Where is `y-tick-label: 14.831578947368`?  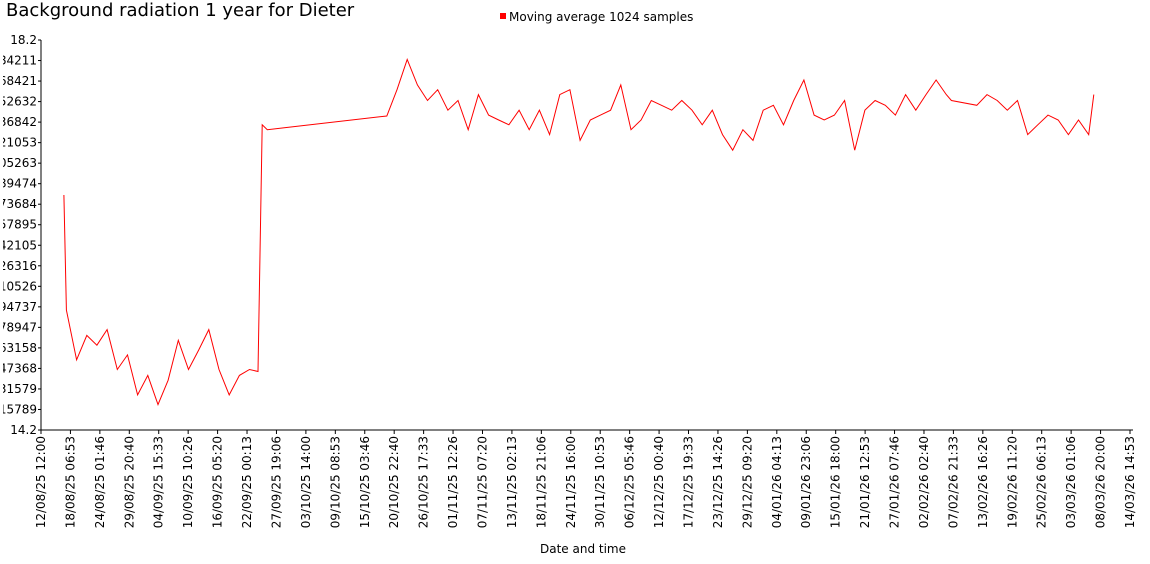 y-tick-label: 14.831578947368 is located at coordinates (18, 368).